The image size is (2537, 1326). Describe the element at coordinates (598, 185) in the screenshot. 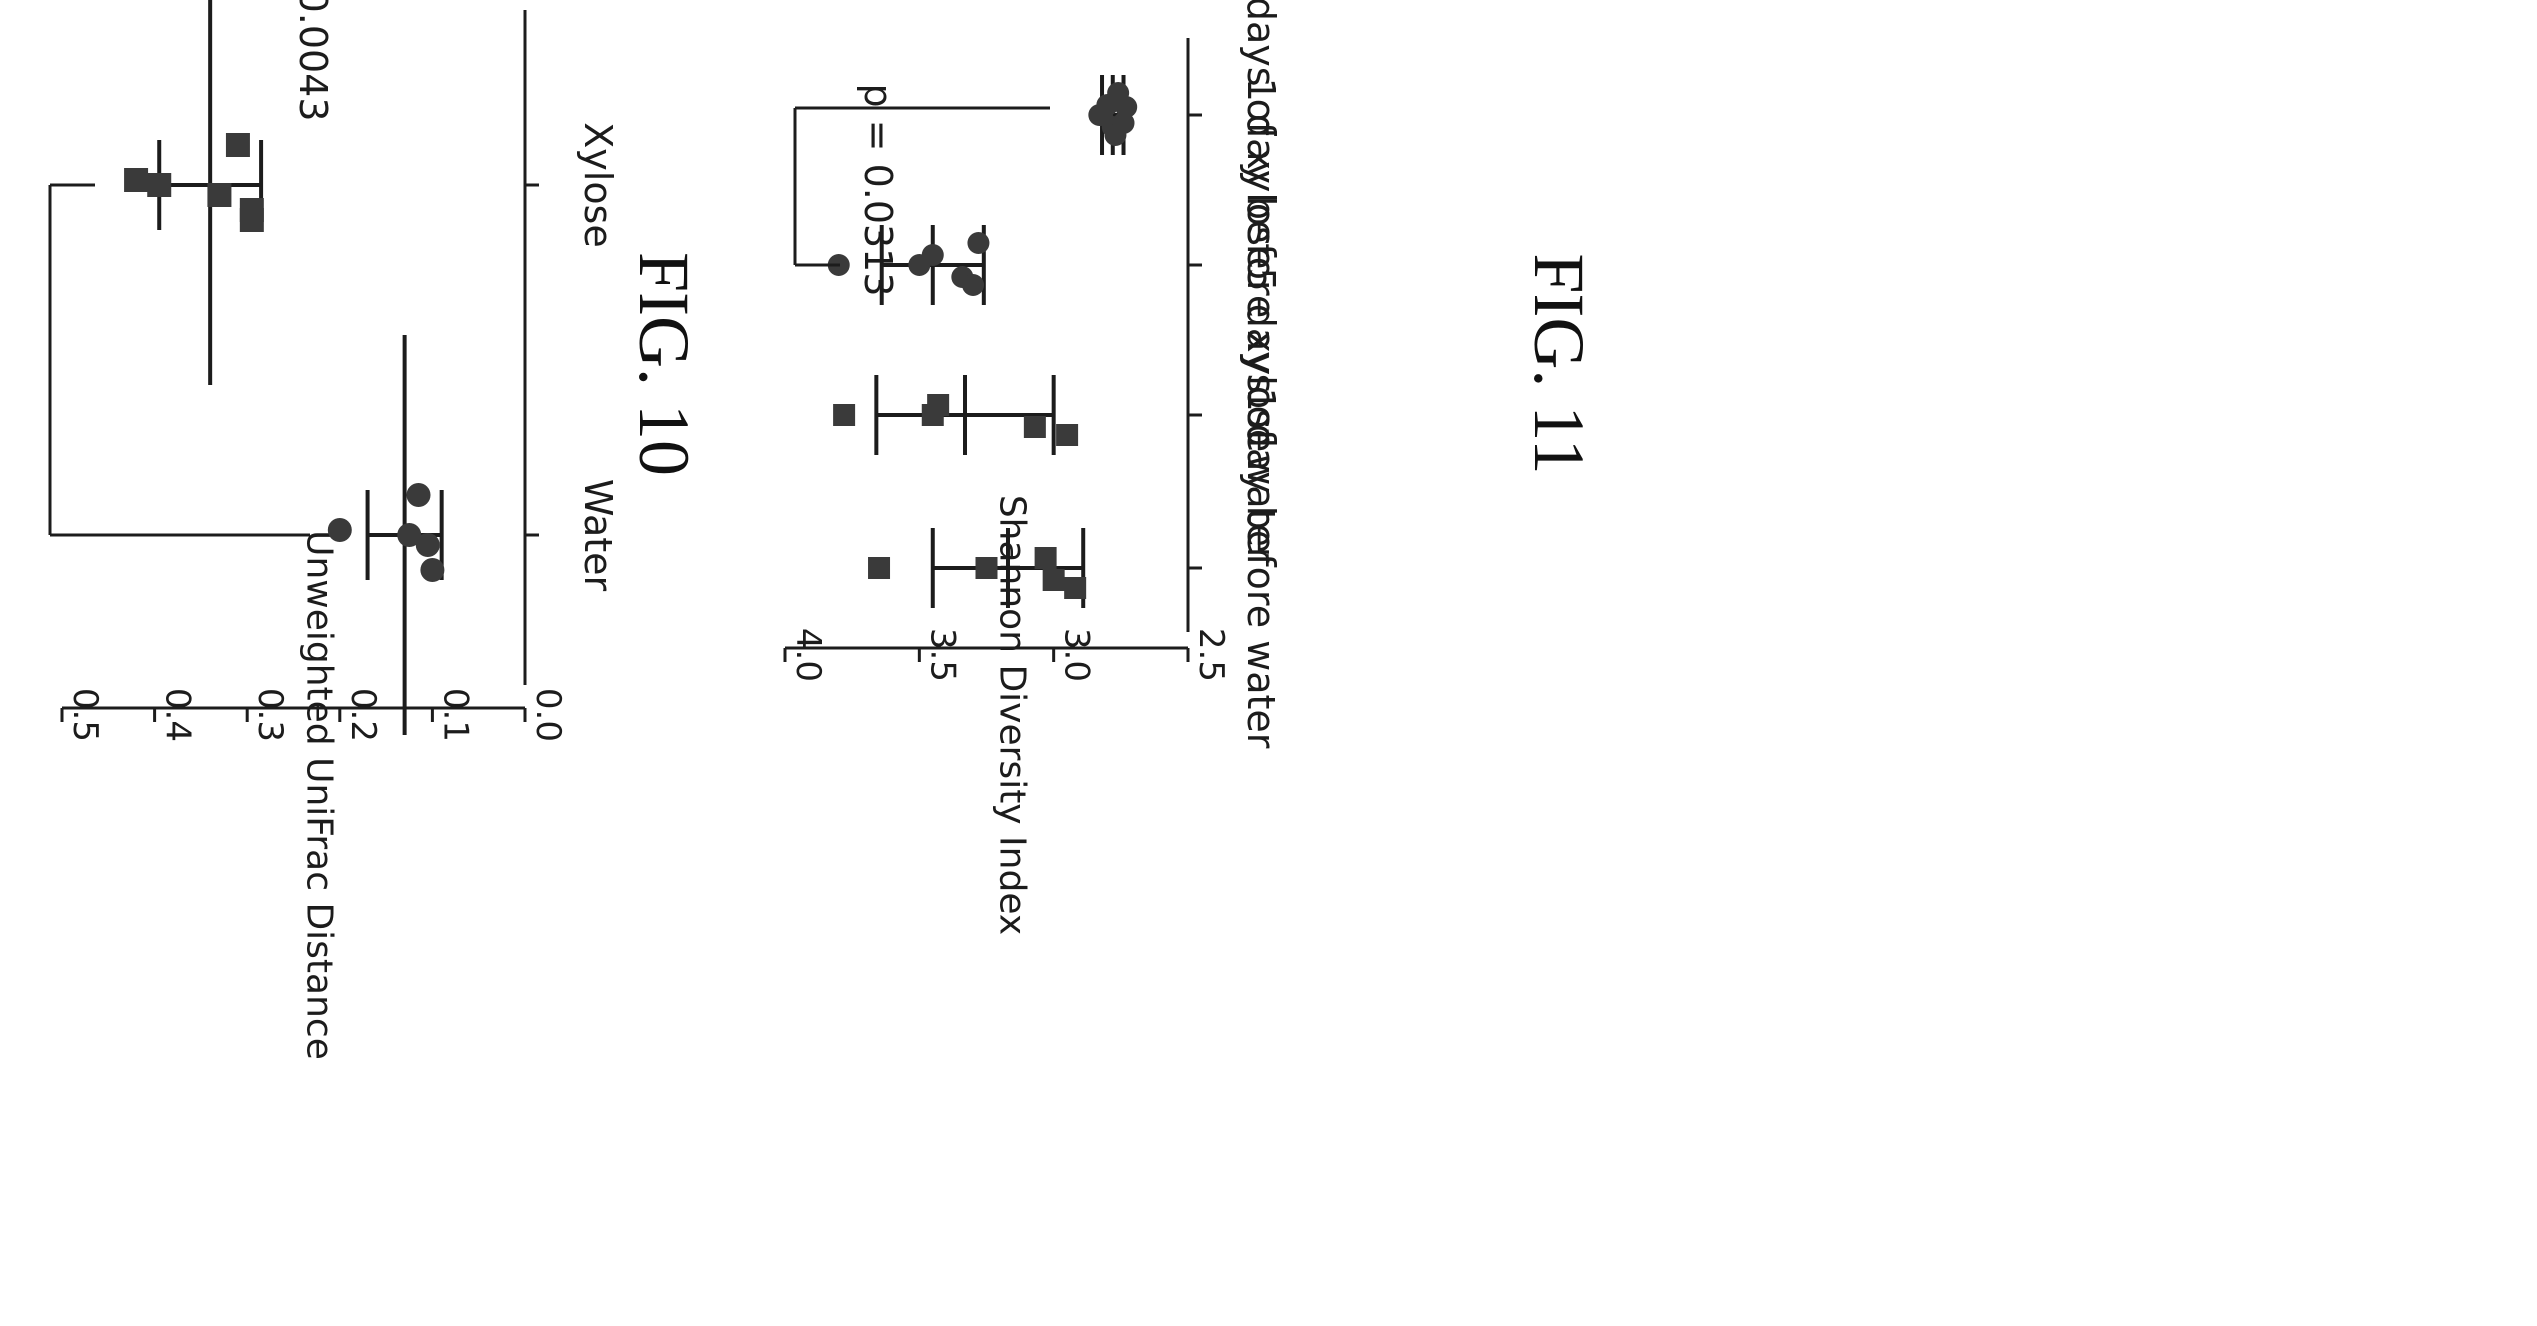

I see `category-label: Xylose` at that location.